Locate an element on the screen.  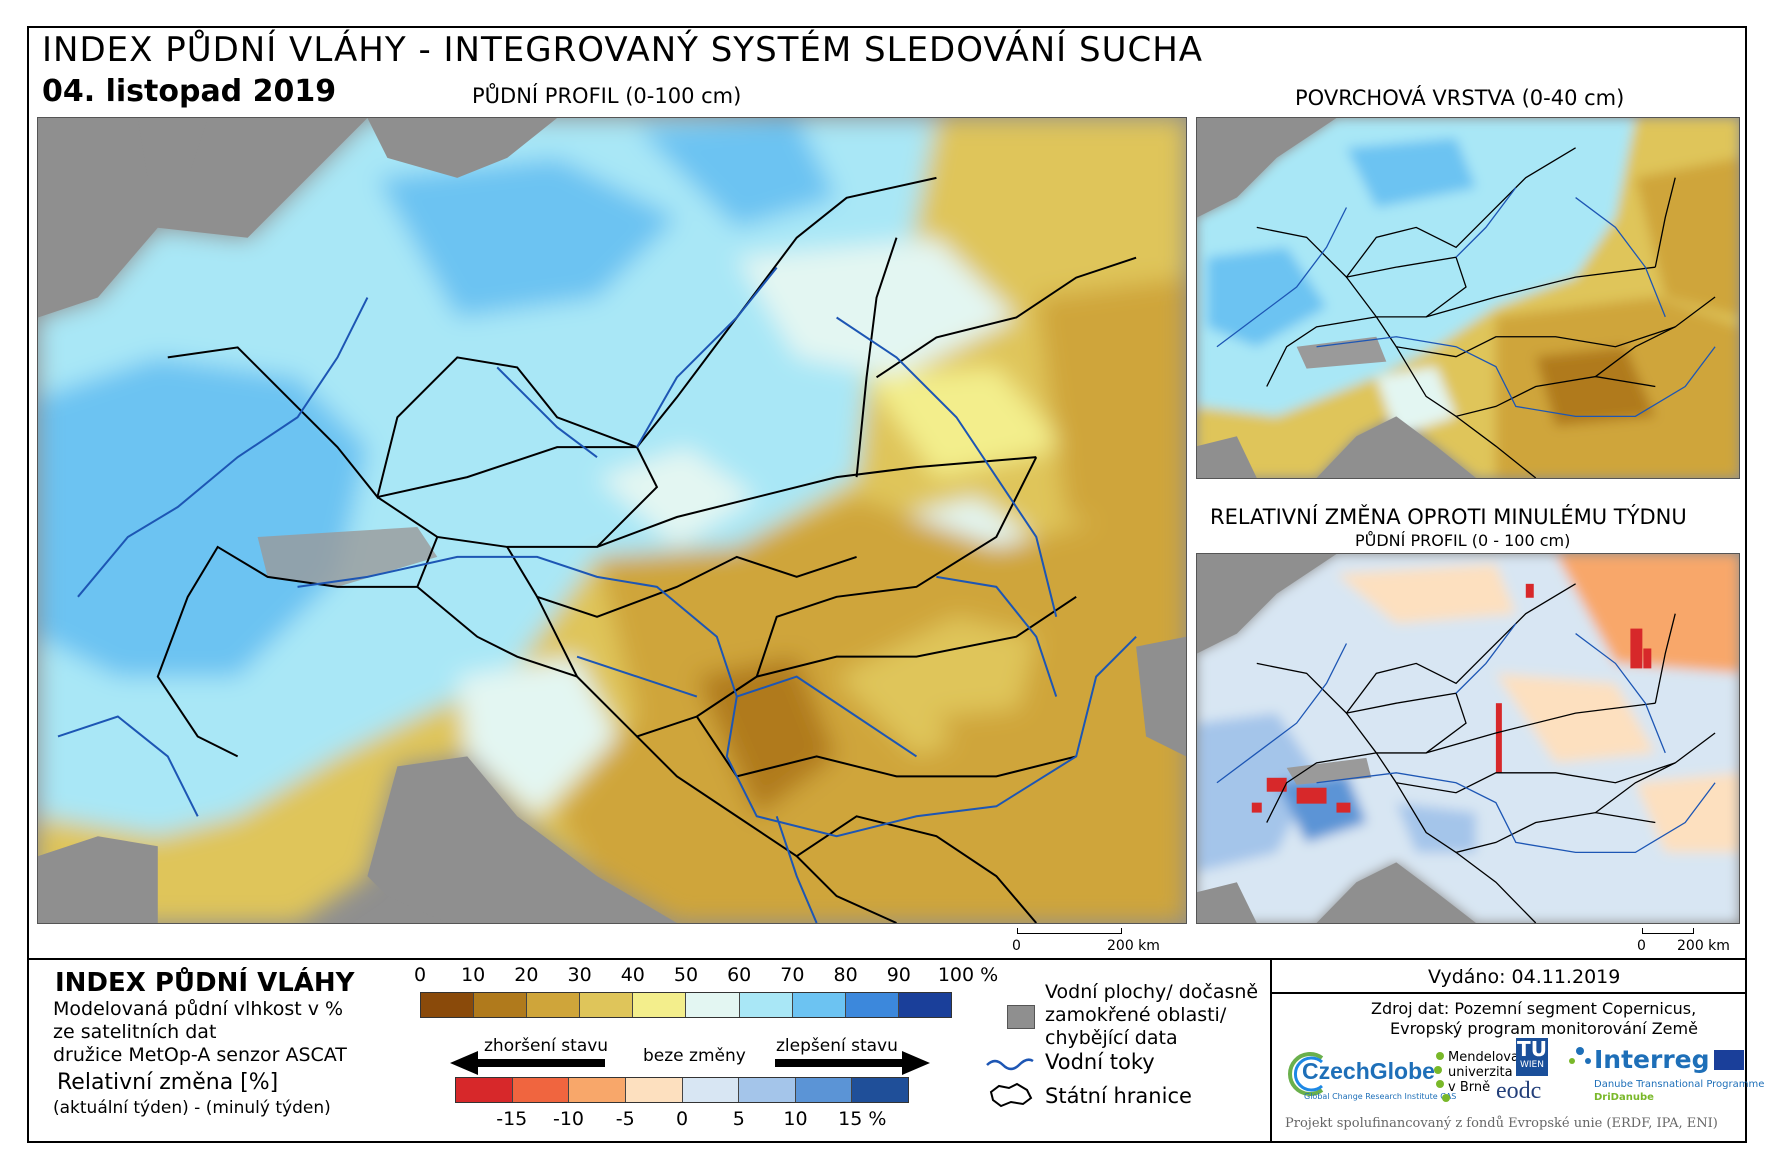
index-tick-label: 50 is located at coordinates (686, 975).